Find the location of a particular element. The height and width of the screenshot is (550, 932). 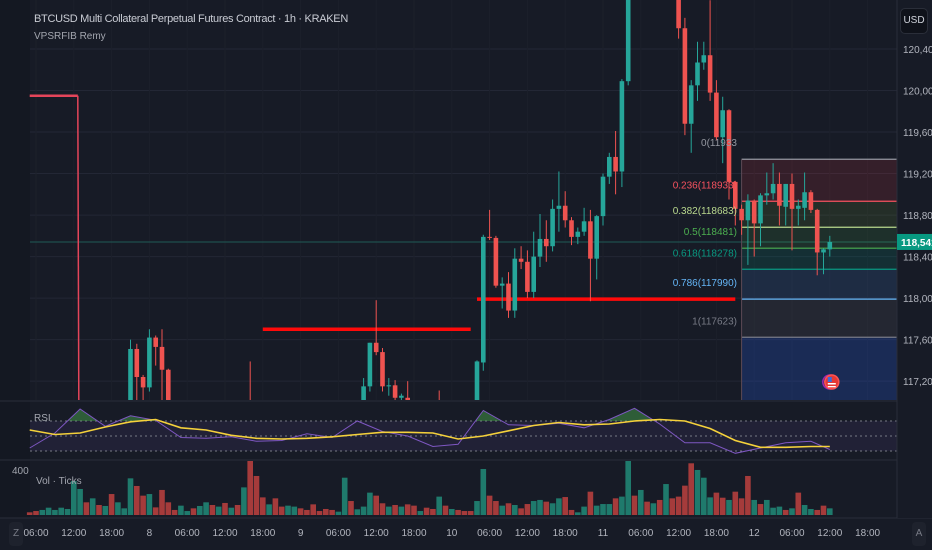

time-axis-label: 10 is located at coordinates (452, 533).